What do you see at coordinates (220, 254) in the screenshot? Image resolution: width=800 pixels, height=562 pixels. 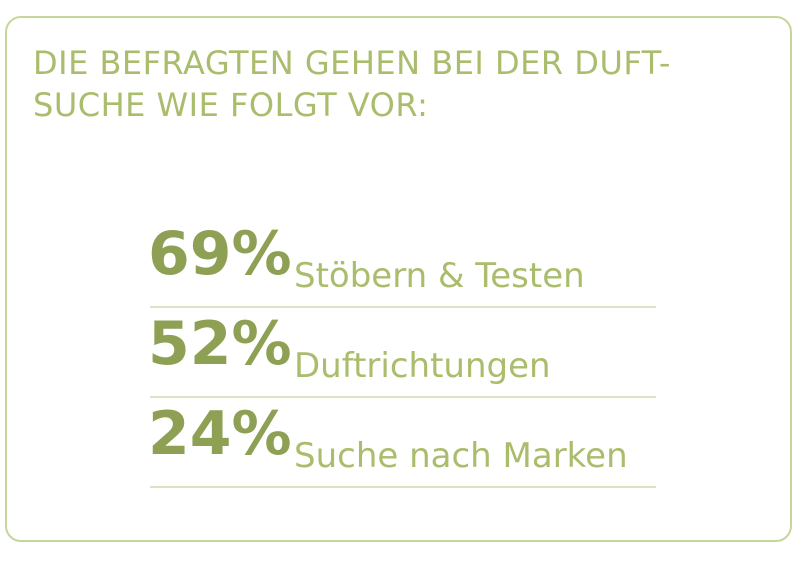 I see `stat-value: 69%` at bounding box center [220, 254].